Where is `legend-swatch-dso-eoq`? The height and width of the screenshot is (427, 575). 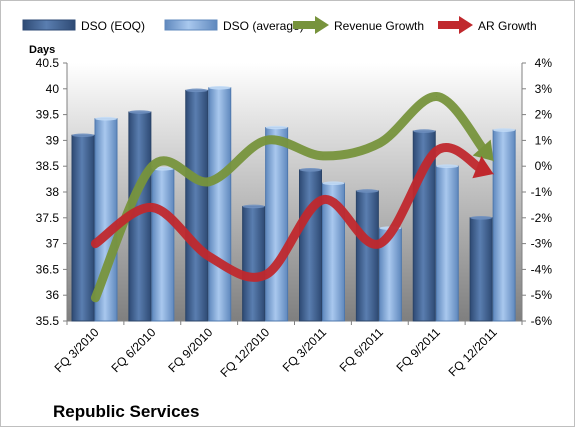
legend-swatch-dso-eoq is located at coordinates (49, 25).